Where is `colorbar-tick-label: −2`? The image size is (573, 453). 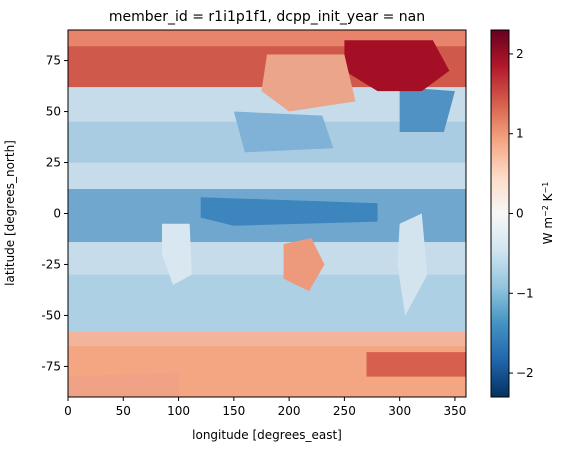 colorbar-tick-label: −2 is located at coordinates (525, 373).